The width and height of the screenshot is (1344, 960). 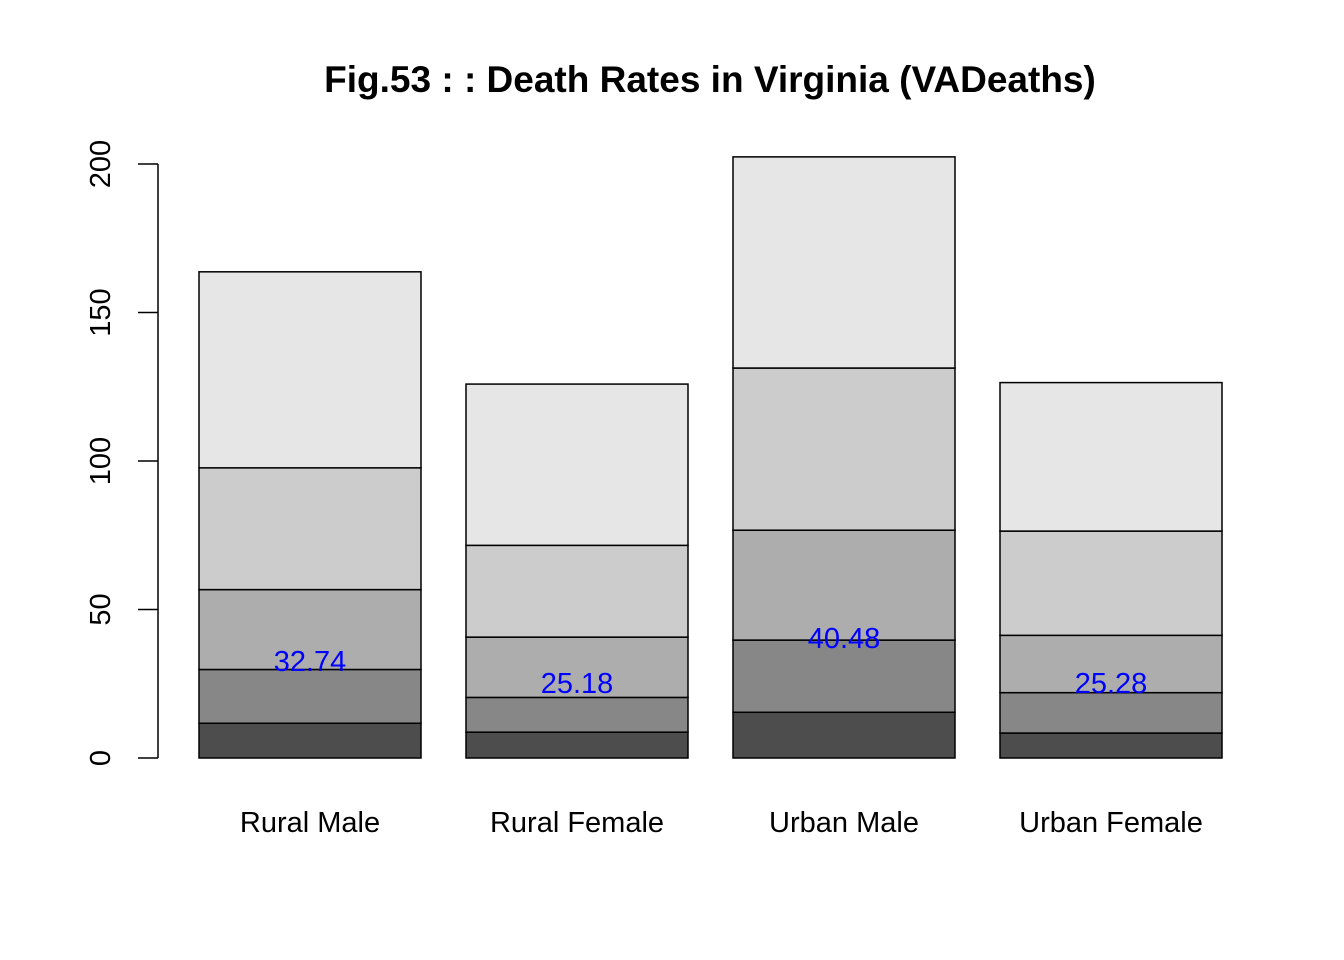 I want to click on y-tick-label: 50, so click(x=101, y=609).